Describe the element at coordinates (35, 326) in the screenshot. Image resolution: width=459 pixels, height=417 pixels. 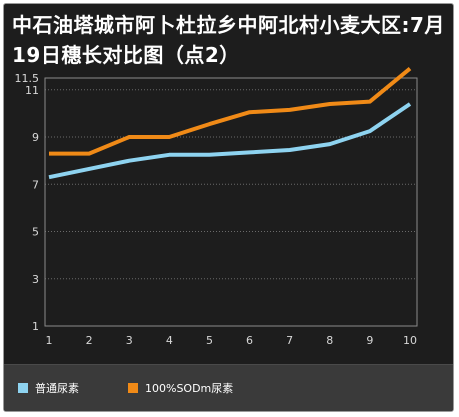
I see `y-tick-label: 1` at that location.